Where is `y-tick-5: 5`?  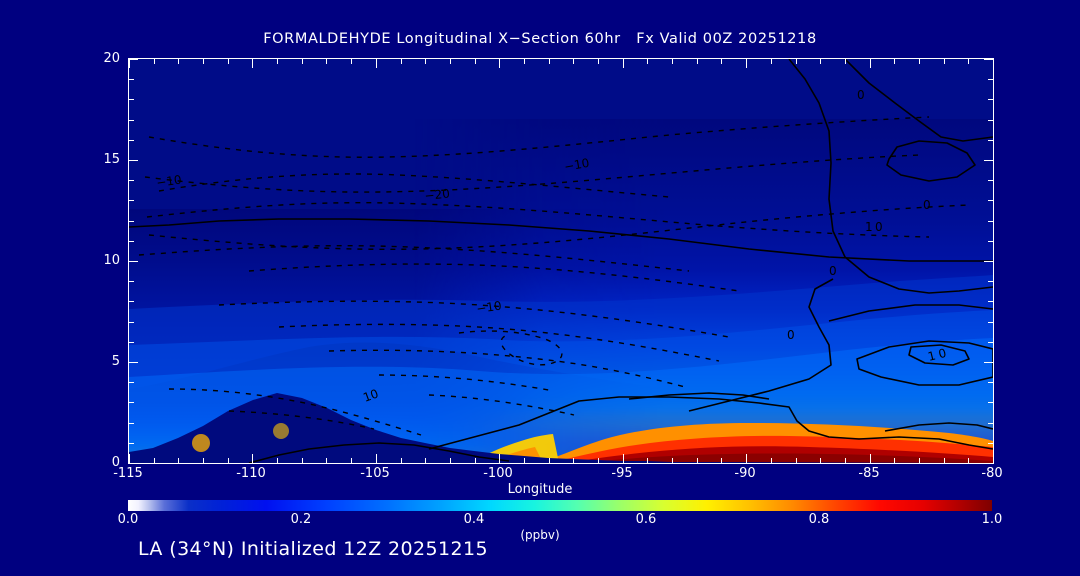 y-tick-5: 5 is located at coordinates (115, 361).